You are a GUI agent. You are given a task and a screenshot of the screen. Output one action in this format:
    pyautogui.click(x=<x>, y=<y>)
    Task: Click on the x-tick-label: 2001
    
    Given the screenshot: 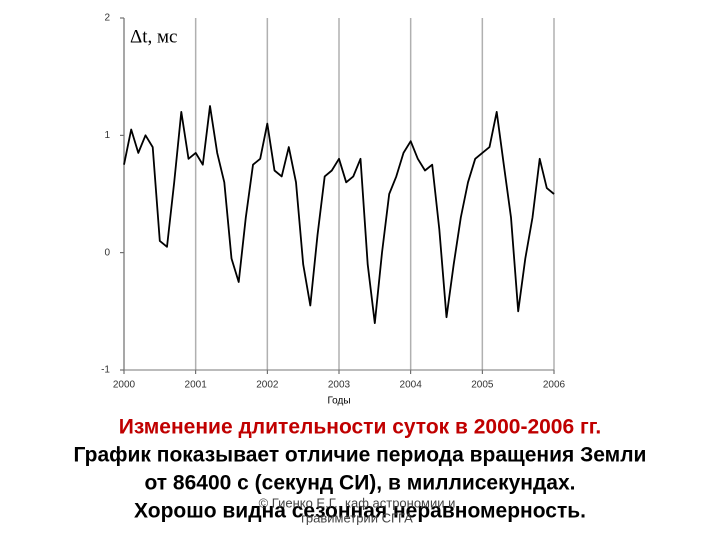 What is the action you would take?
    pyautogui.click(x=196, y=385)
    